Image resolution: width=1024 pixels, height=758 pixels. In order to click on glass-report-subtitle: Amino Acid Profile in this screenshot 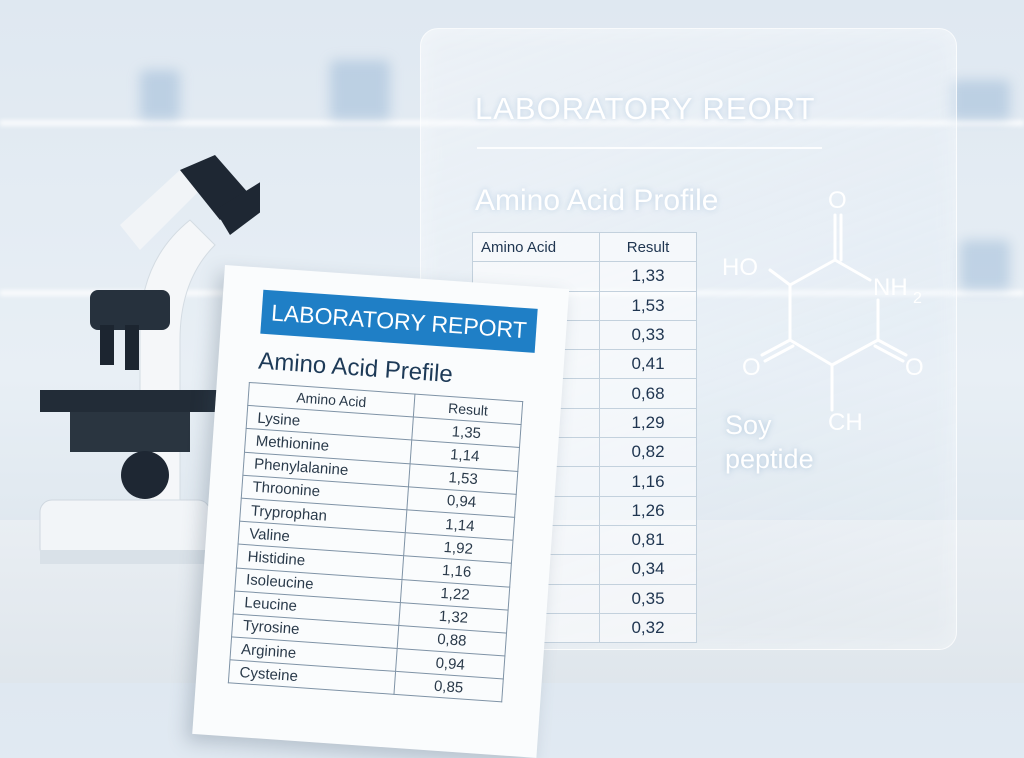, I will do `click(597, 200)`.